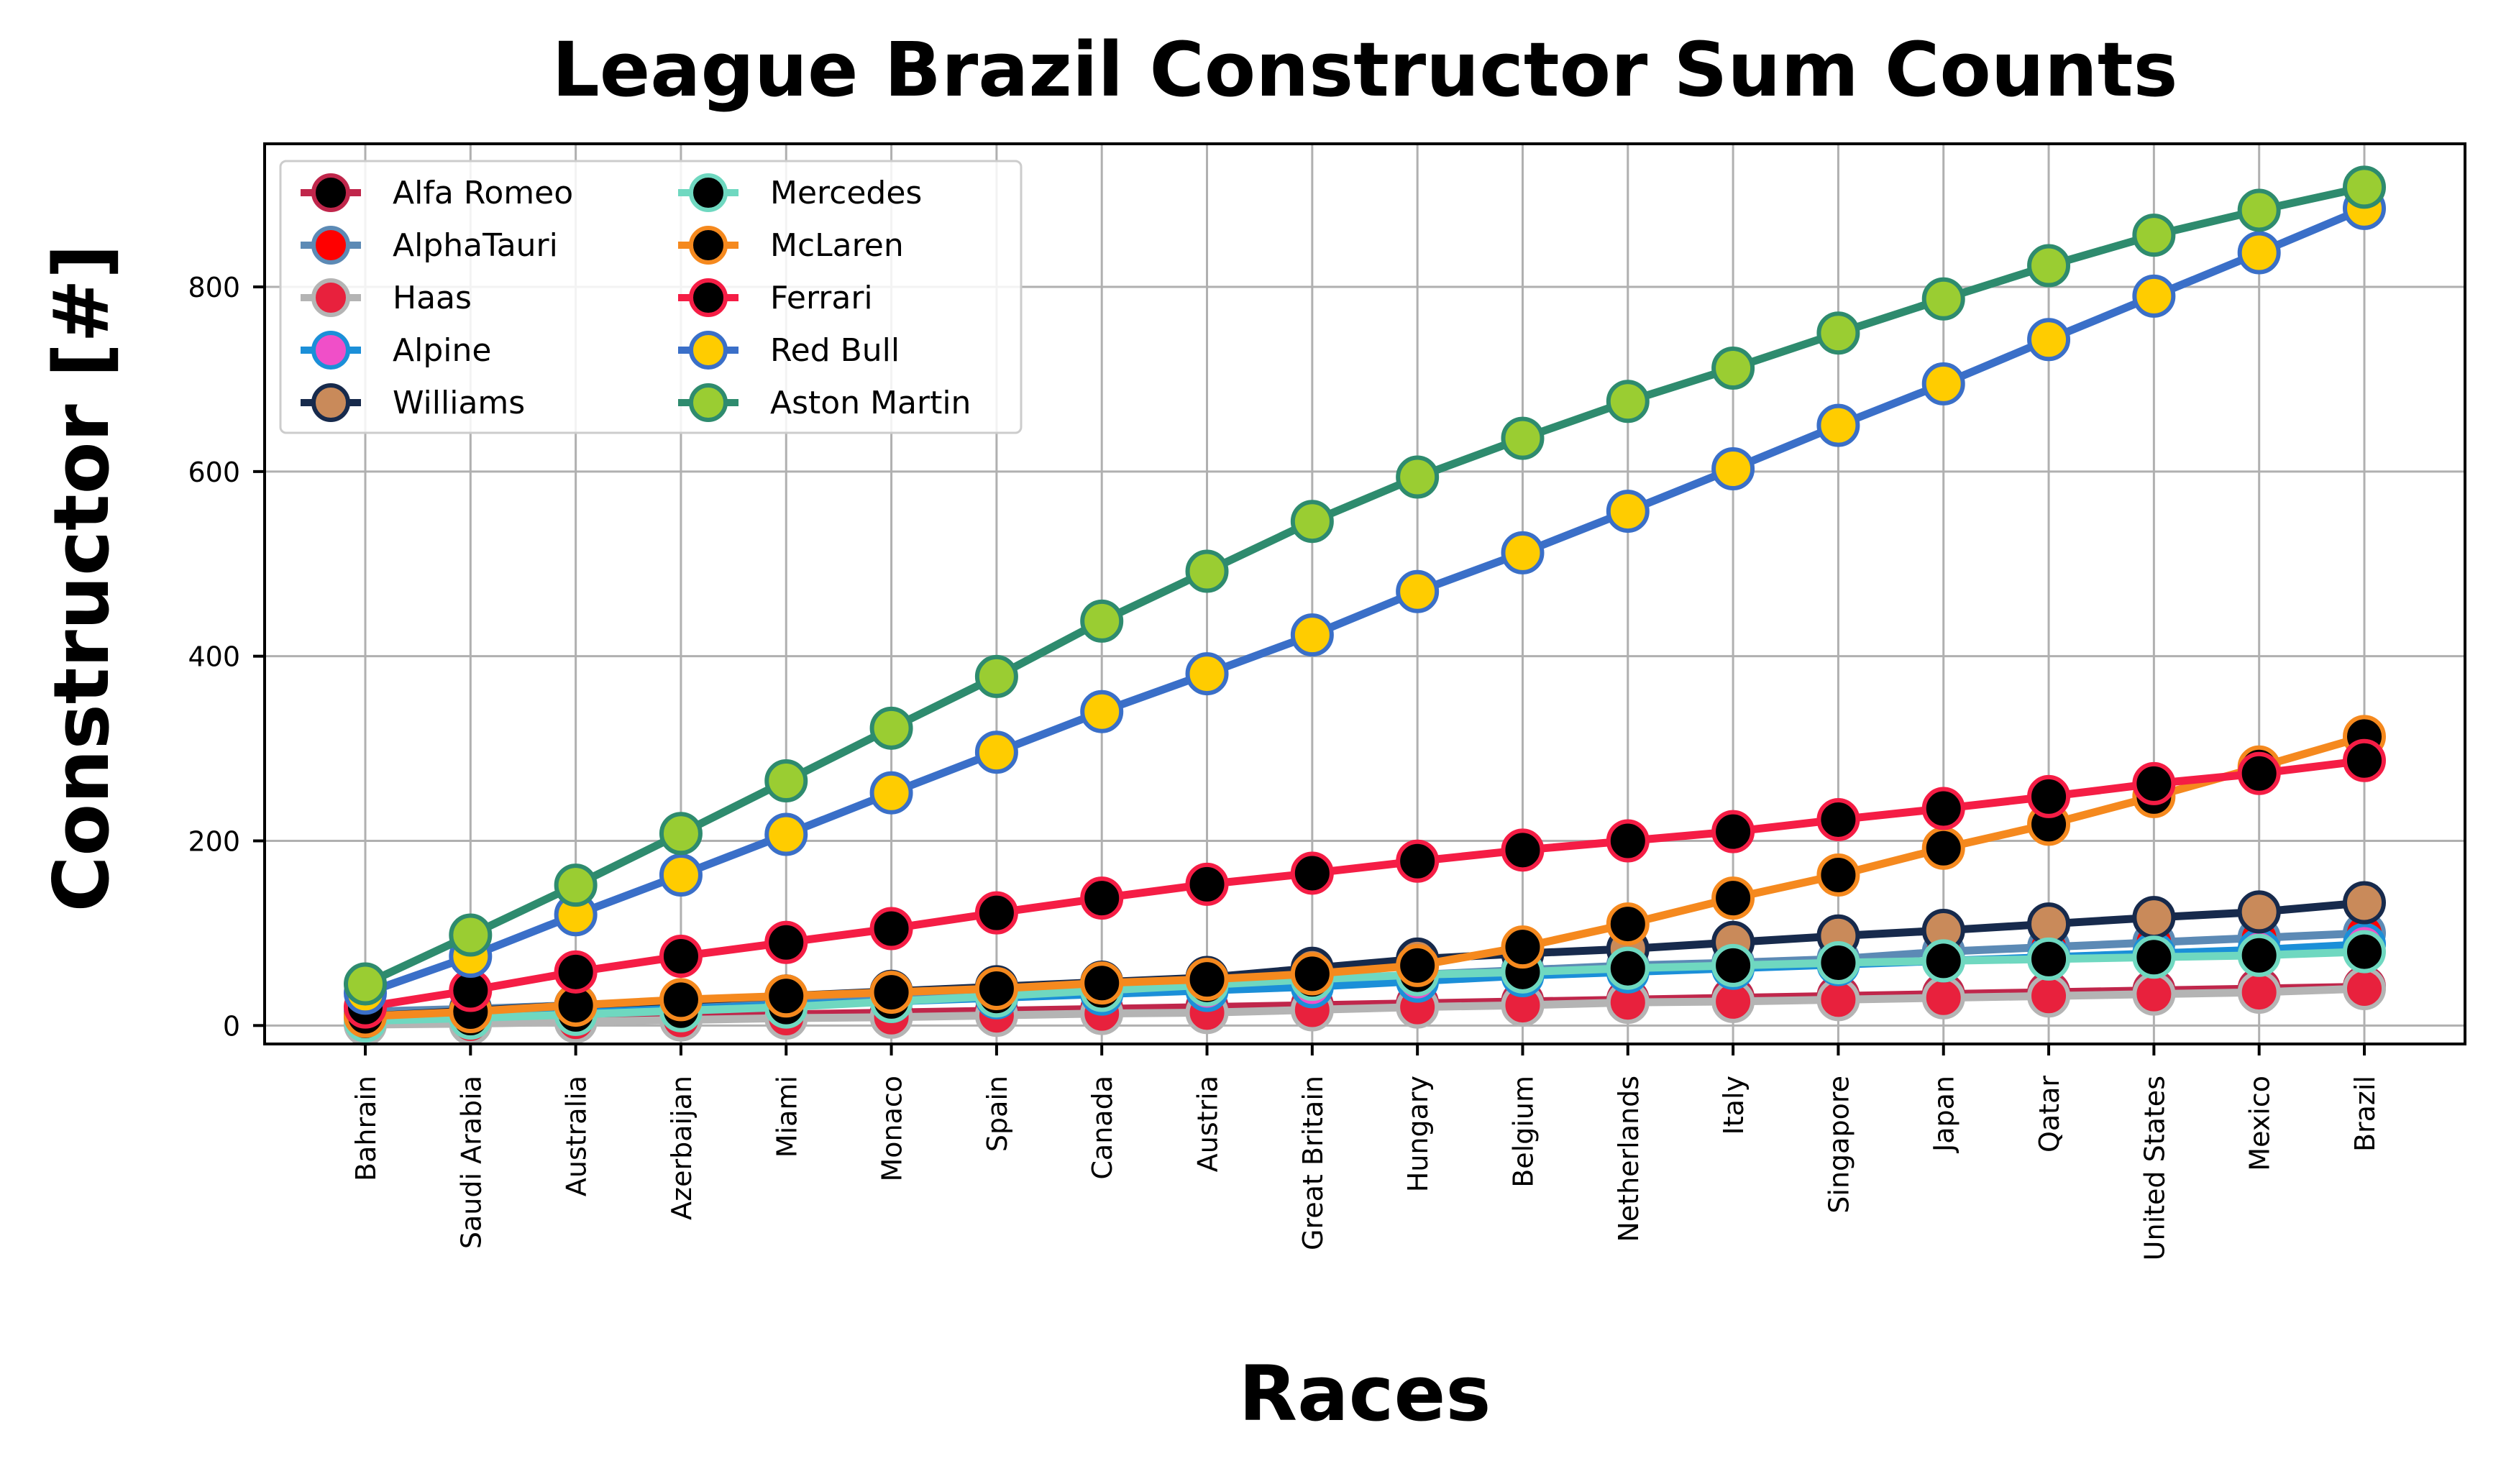 The height and width of the screenshot is (1484, 2506). I want to click on legend-entry: AlphaTauri, so click(429, 245).